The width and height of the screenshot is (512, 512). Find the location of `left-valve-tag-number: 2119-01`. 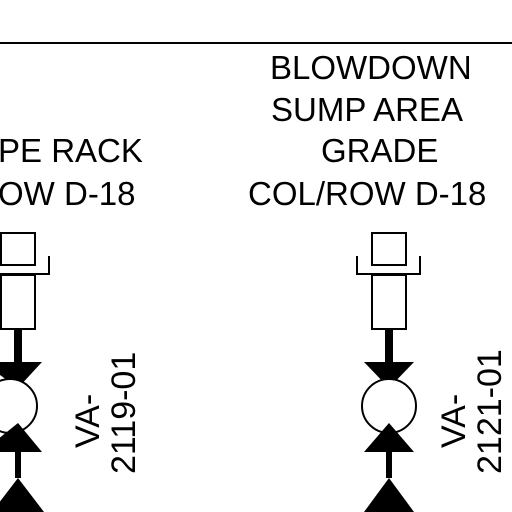

left-valve-tag-number: 2119-01 is located at coordinates (124, 412).